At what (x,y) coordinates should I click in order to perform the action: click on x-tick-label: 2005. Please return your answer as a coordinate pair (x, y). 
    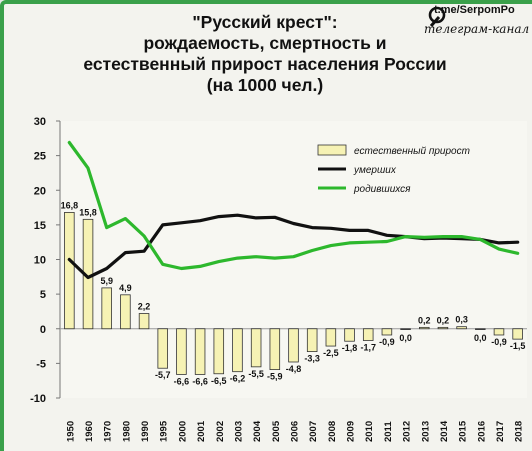
    Looking at the image, I should click on (276, 431).